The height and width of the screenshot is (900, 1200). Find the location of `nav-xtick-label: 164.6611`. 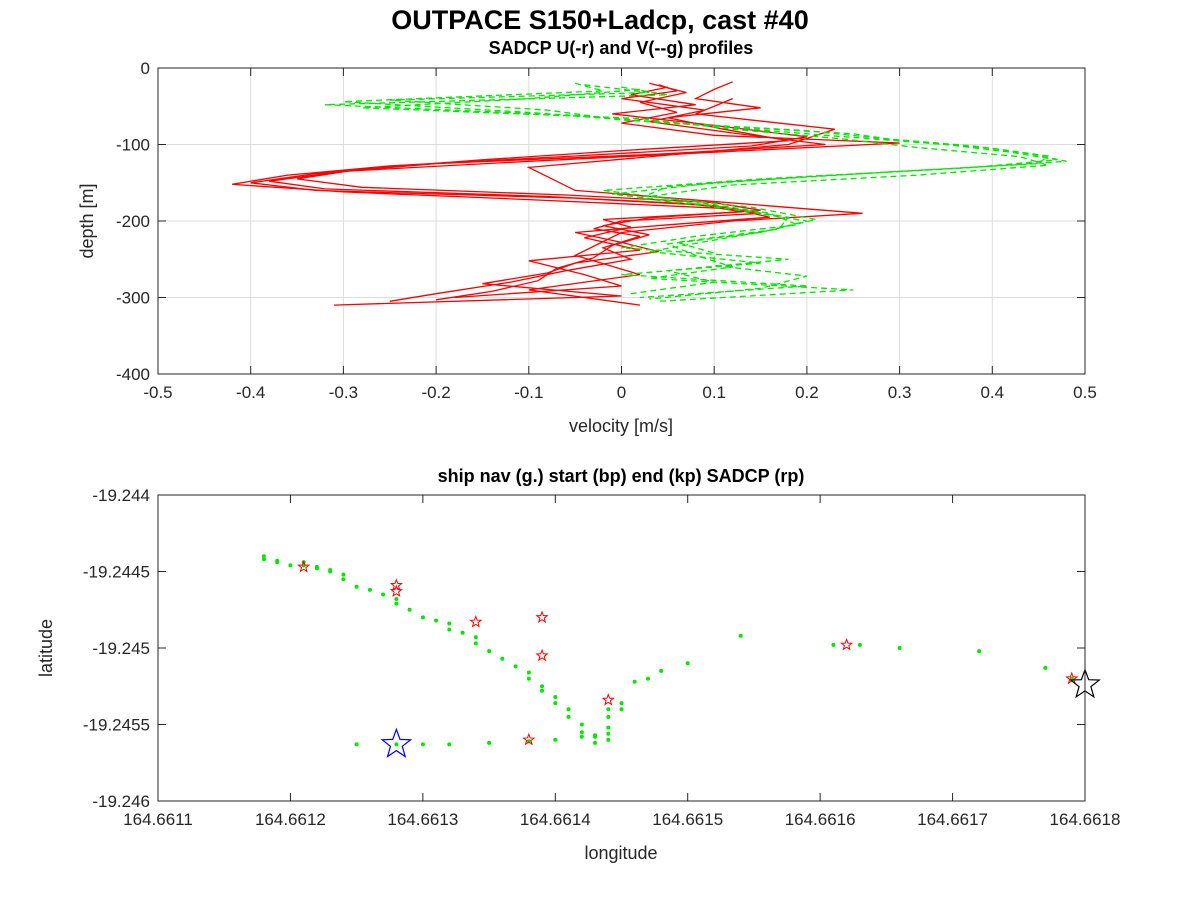

nav-xtick-label: 164.6611 is located at coordinates (158, 819).